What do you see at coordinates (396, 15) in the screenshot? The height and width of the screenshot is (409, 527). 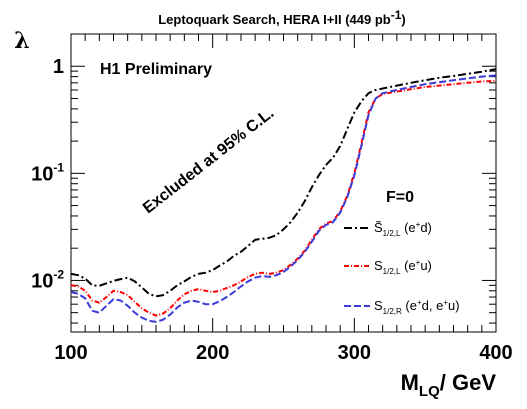 I see `chart-title-sup: -1` at bounding box center [396, 15].